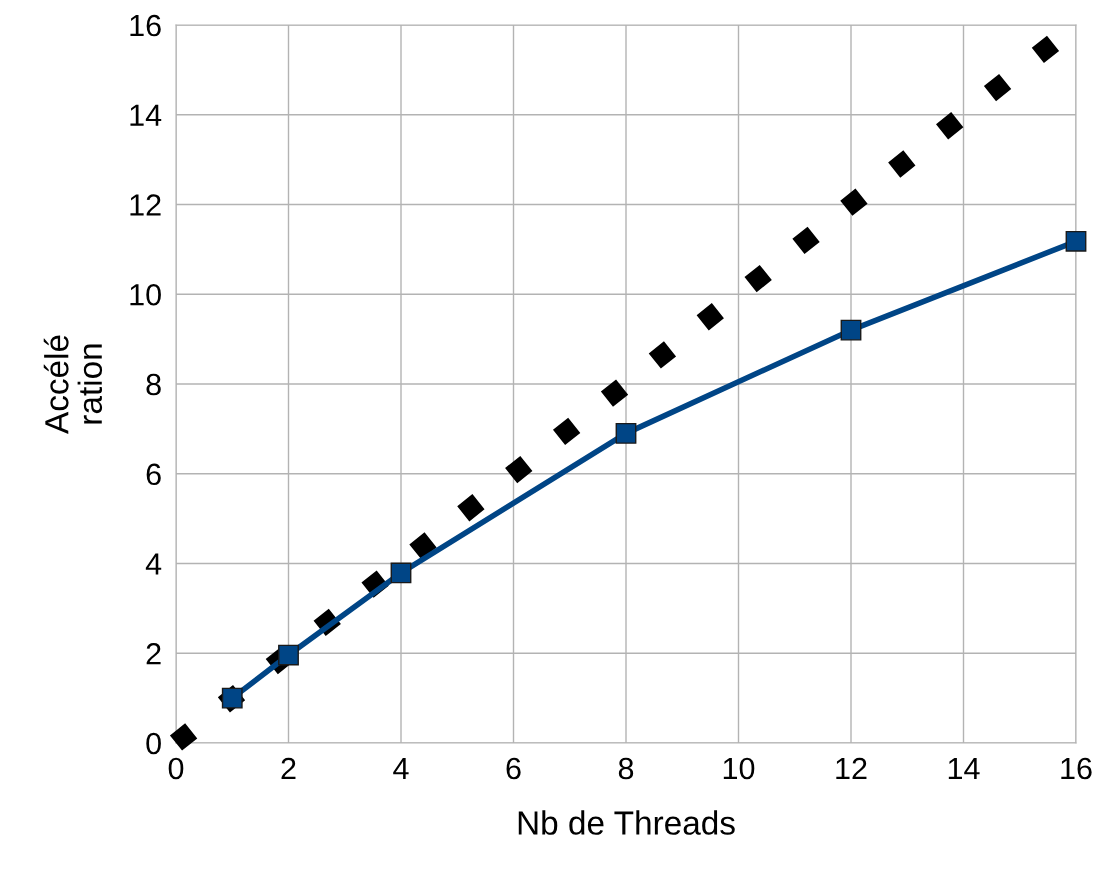 This screenshot has width=1101, height=871. What do you see at coordinates (288, 768) in the screenshot?
I see `x-tick-label: 2` at bounding box center [288, 768].